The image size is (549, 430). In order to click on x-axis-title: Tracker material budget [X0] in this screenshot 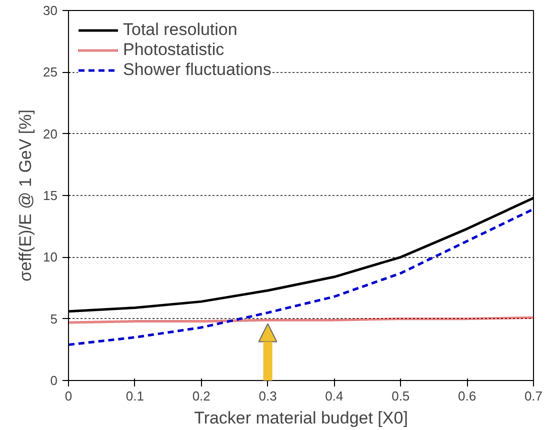, I will do `click(301, 418)`.